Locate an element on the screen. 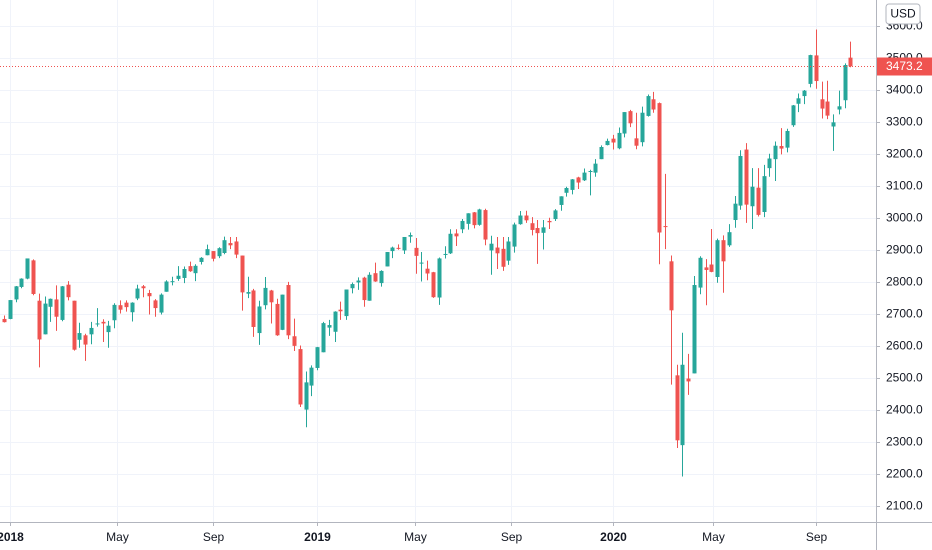 This screenshot has height=550, width=932. x-tick-label: May is located at coordinates (415, 537).